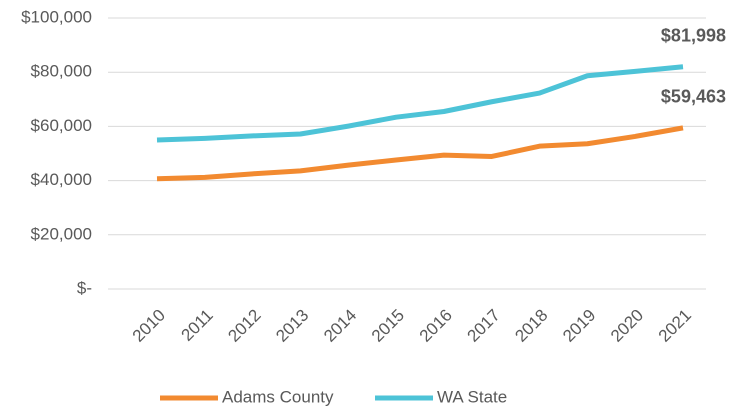  I want to click on x-tick-label: 2013, so click(292, 326).